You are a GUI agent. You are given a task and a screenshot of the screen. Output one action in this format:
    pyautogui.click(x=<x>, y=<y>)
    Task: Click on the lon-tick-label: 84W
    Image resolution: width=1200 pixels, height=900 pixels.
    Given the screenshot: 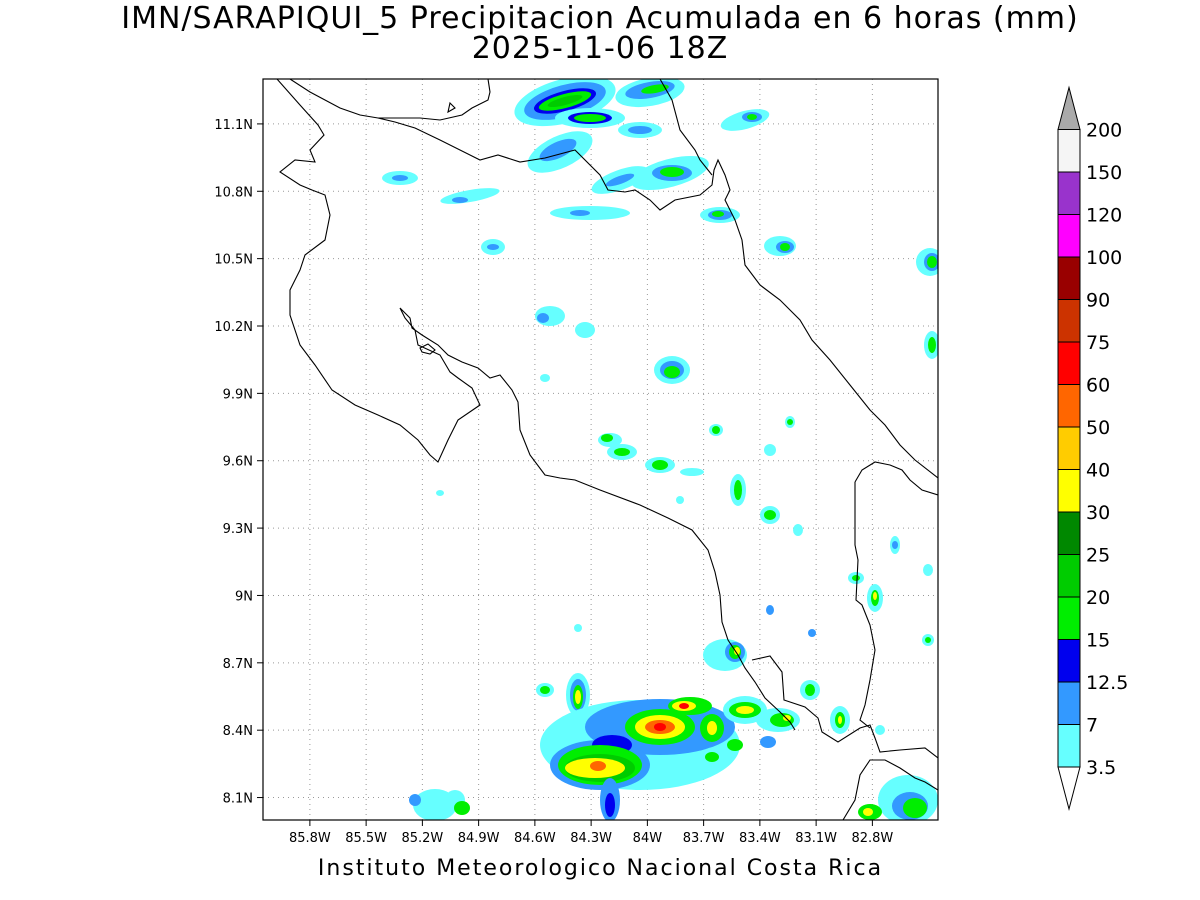 What is the action you would take?
    pyautogui.click(x=648, y=838)
    